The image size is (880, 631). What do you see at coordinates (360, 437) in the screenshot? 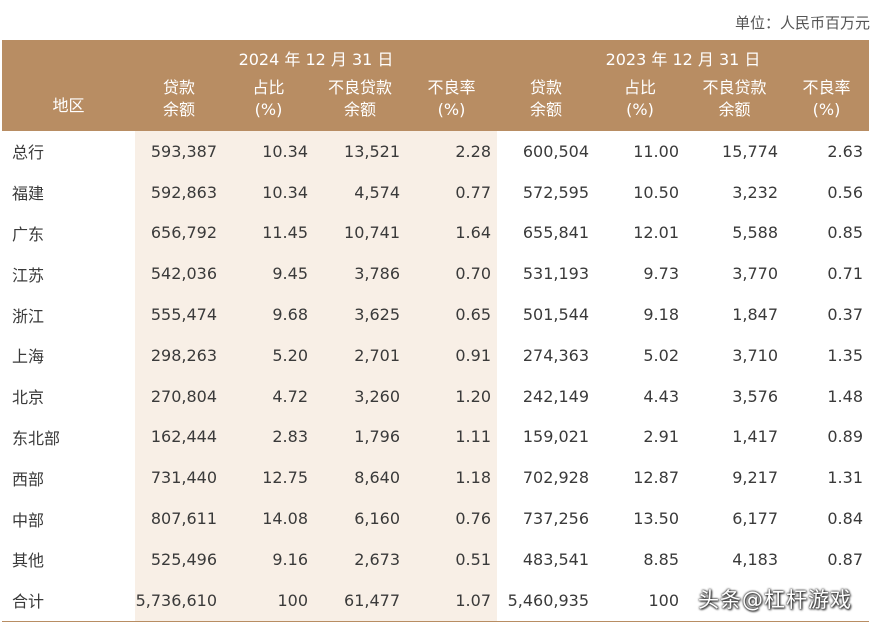
I see `table-cell: 1,796` at bounding box center [360, 437].